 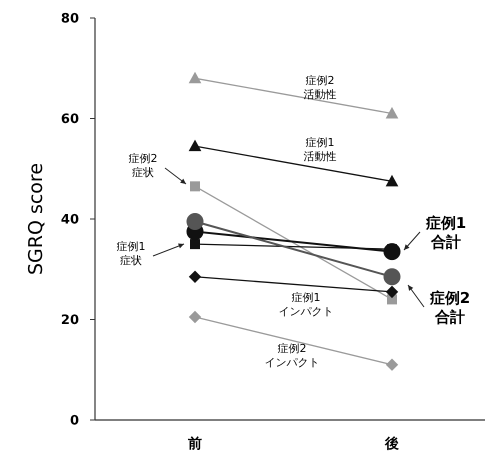 I want to click on y-tick-label: 20, so click(x=69, y=320).